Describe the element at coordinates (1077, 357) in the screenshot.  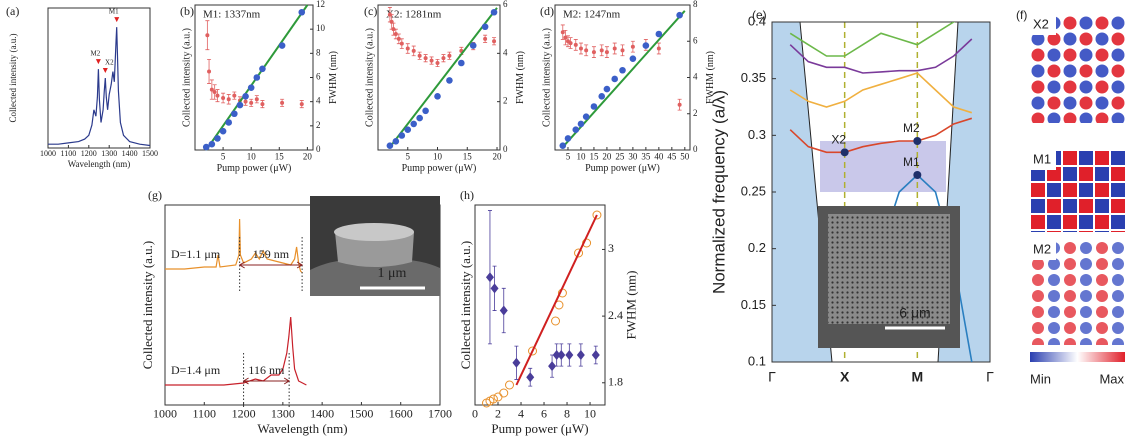
I see `colorbar` at that location.